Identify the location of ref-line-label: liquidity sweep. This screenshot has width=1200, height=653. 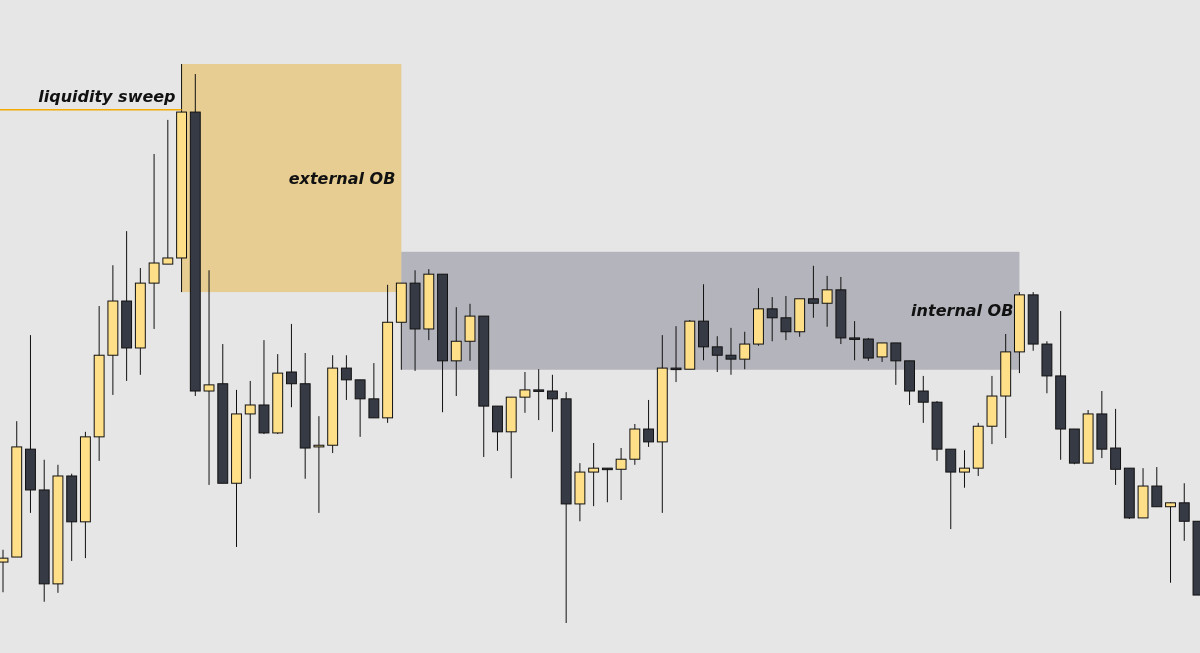
(107, 96).